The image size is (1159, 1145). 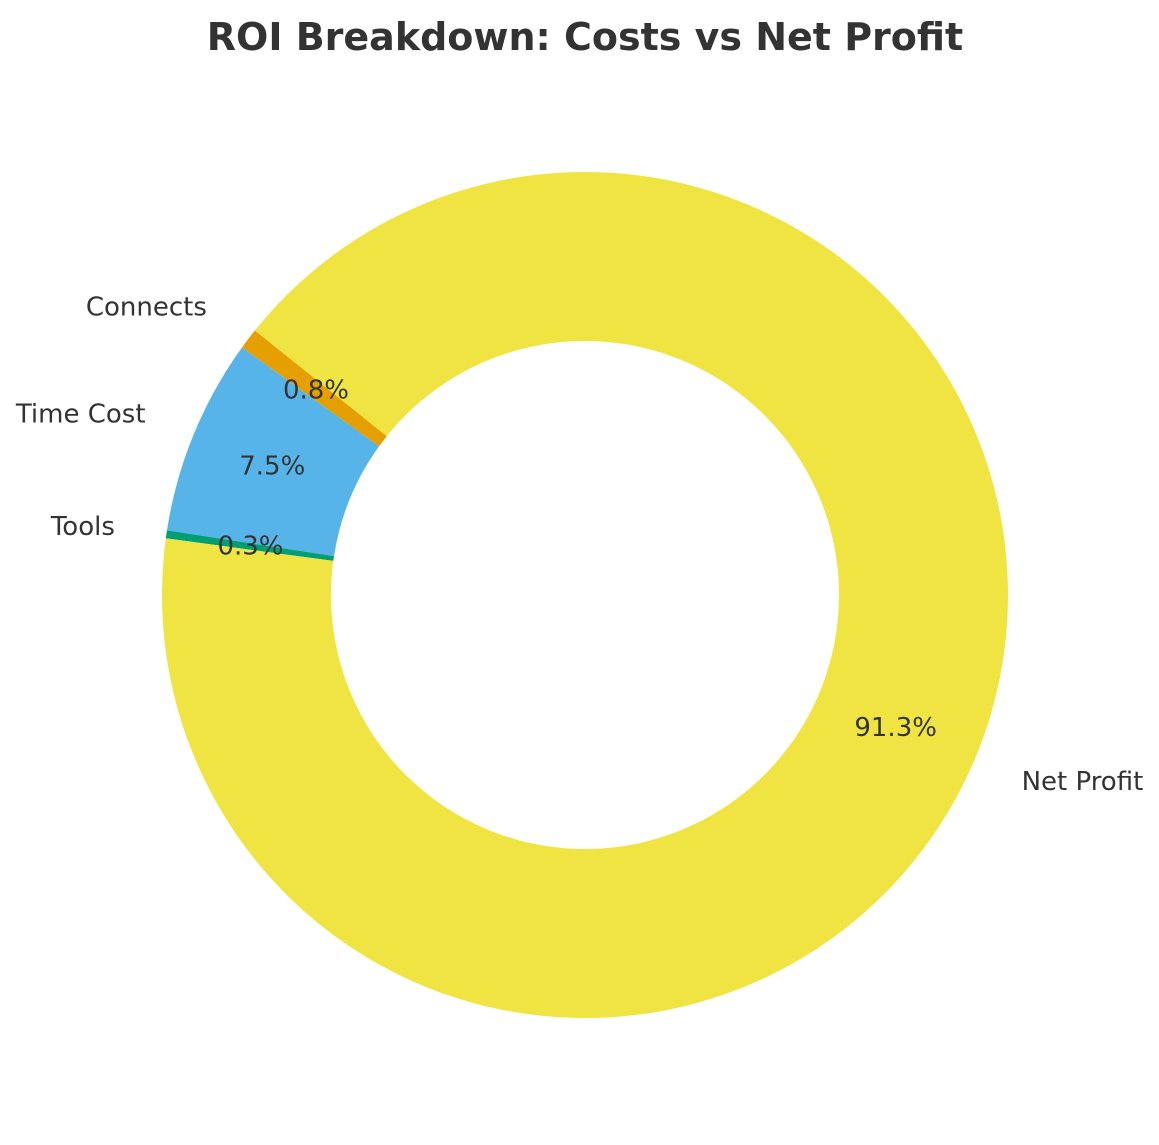 I want to click on chart-title: ROI Breakdown: Costs vs Net Profit, so click(x=585, y=37).